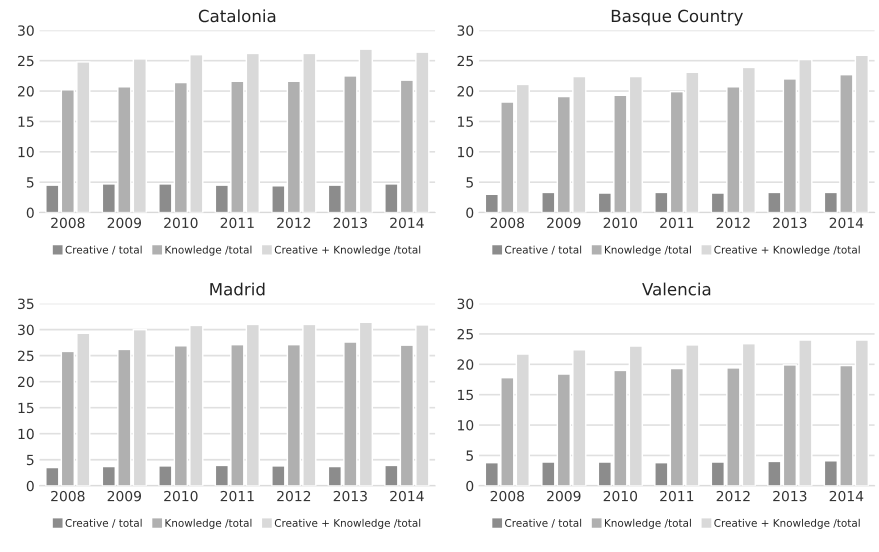  What do you see at coordinates (677, 18) in the screenshot?
I see `chart-title: Basque Country` at bounding box center [677, 18].